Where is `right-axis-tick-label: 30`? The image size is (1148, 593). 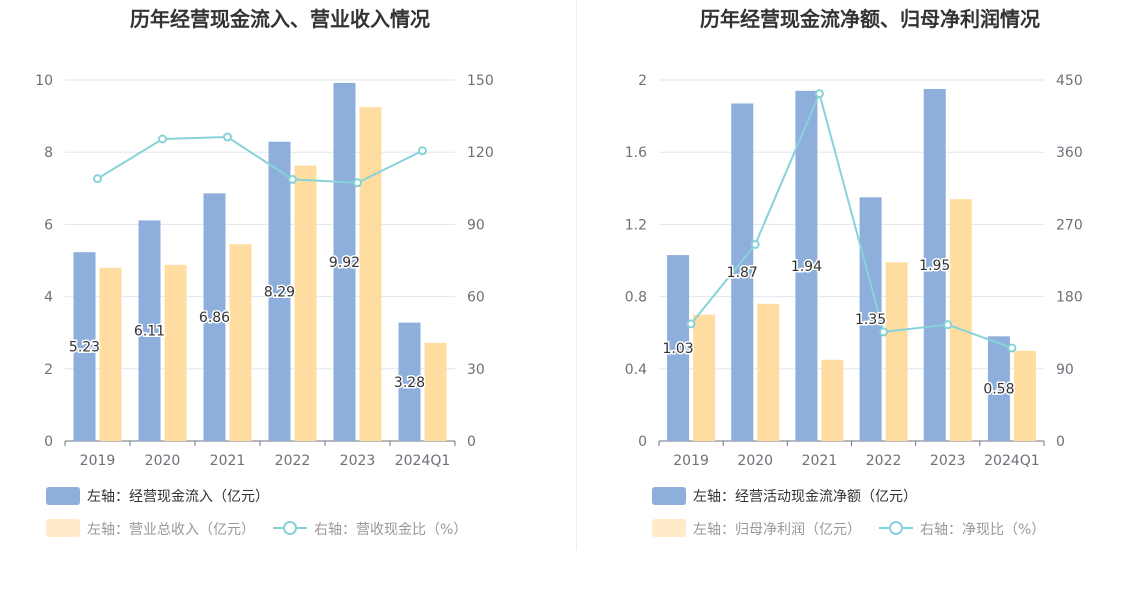
right-axis-tick-label: 30 is located at coordinates (476, 370).